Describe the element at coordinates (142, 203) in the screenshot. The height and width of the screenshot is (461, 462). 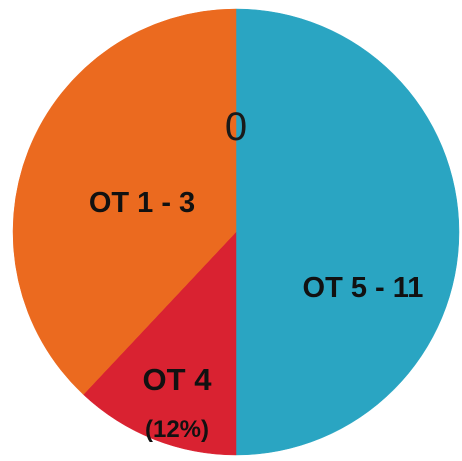
I see `slice-label-ot-1-3: OT 1 - 3` at that location.